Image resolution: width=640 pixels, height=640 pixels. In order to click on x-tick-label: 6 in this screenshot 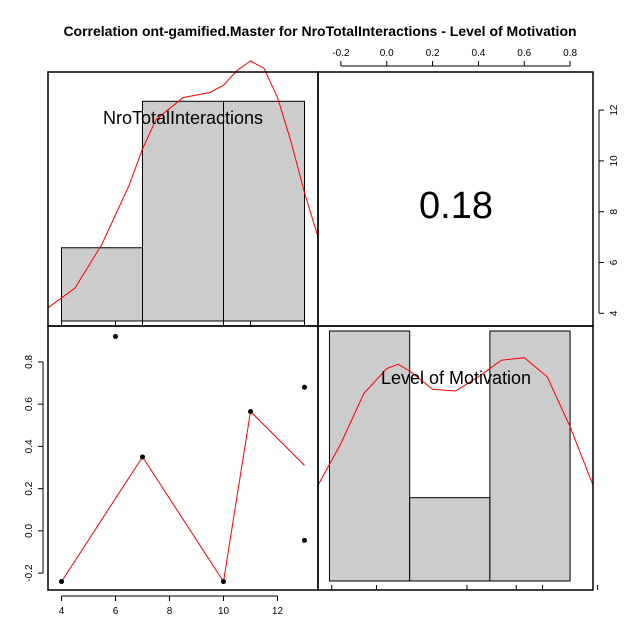, I will do `click(116, 611)`.